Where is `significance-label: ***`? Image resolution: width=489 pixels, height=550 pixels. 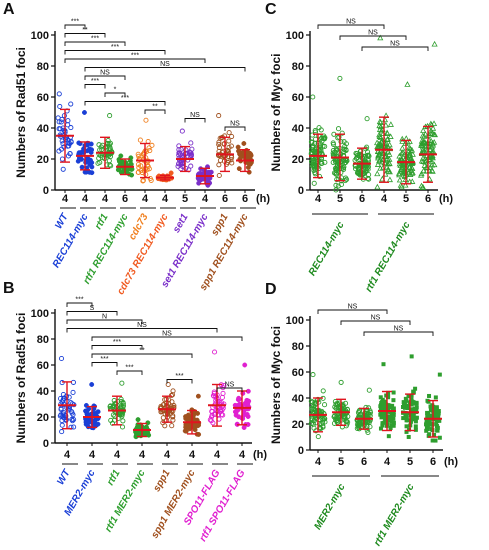 significance-label: *** is located at coordinates (117, 342).